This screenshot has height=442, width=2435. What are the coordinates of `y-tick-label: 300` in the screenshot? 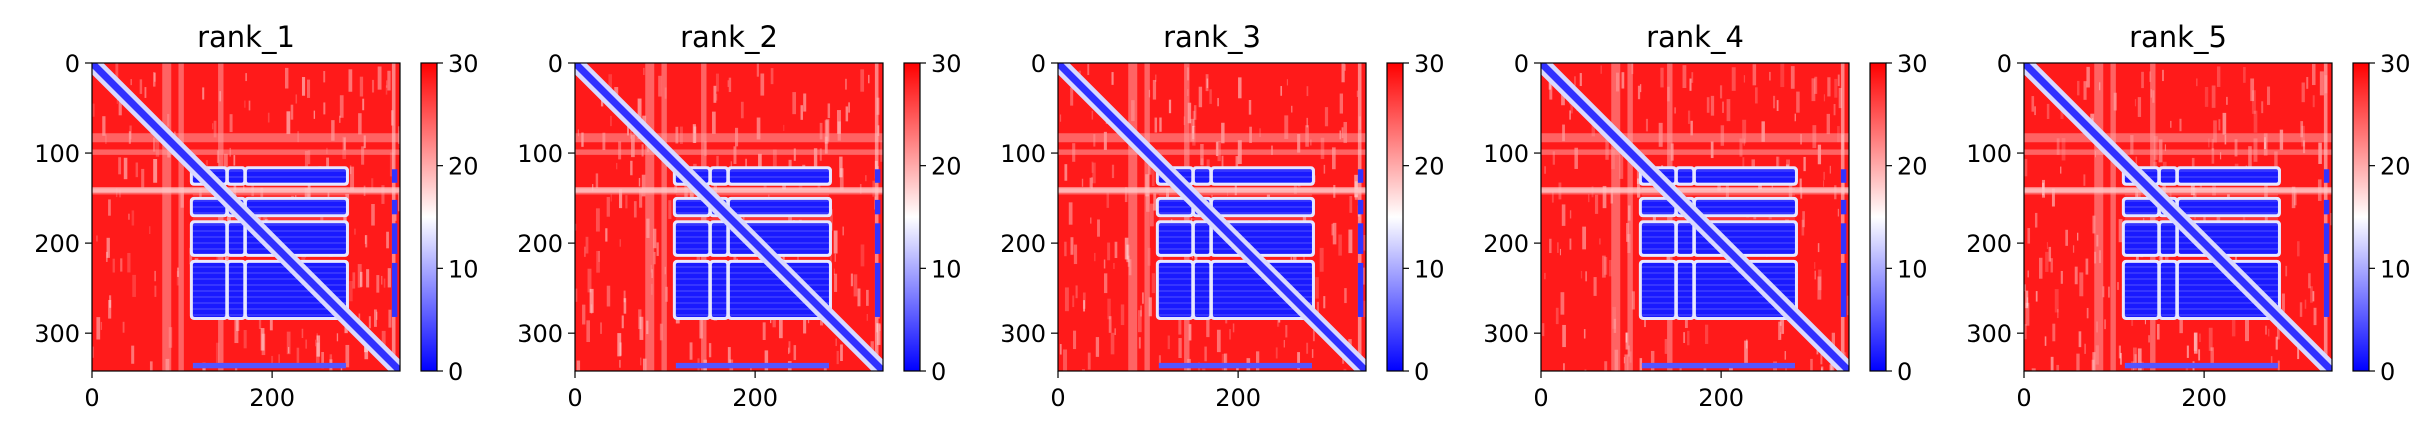 It's located at (1506, 334).